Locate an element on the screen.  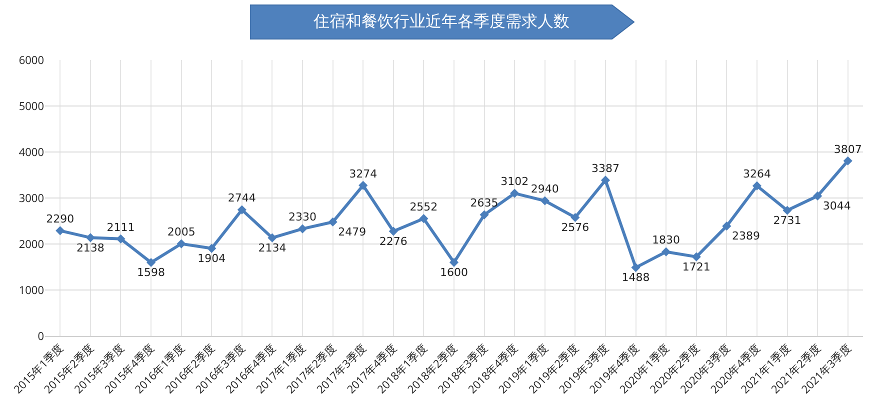
data-label: 2744 is located at coordinates (242, 198).